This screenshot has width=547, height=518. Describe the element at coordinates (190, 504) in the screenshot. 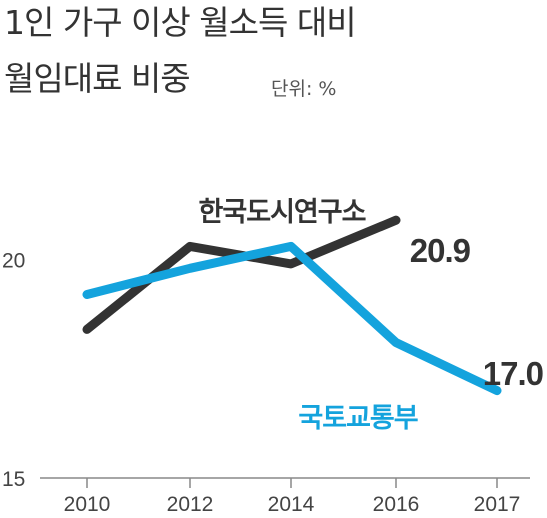

I see `x-tick-label: 2012` at that location.